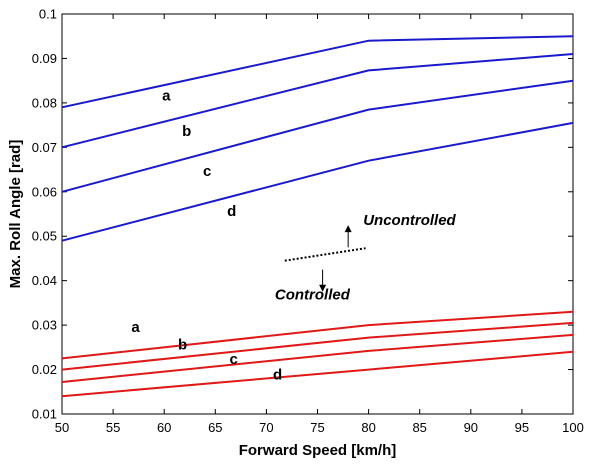 This screenshot has width=590, height=467. Describe the element at coordinates (48, 14) in the screenshot. I see `y-tick-label: 0.1` at that location.